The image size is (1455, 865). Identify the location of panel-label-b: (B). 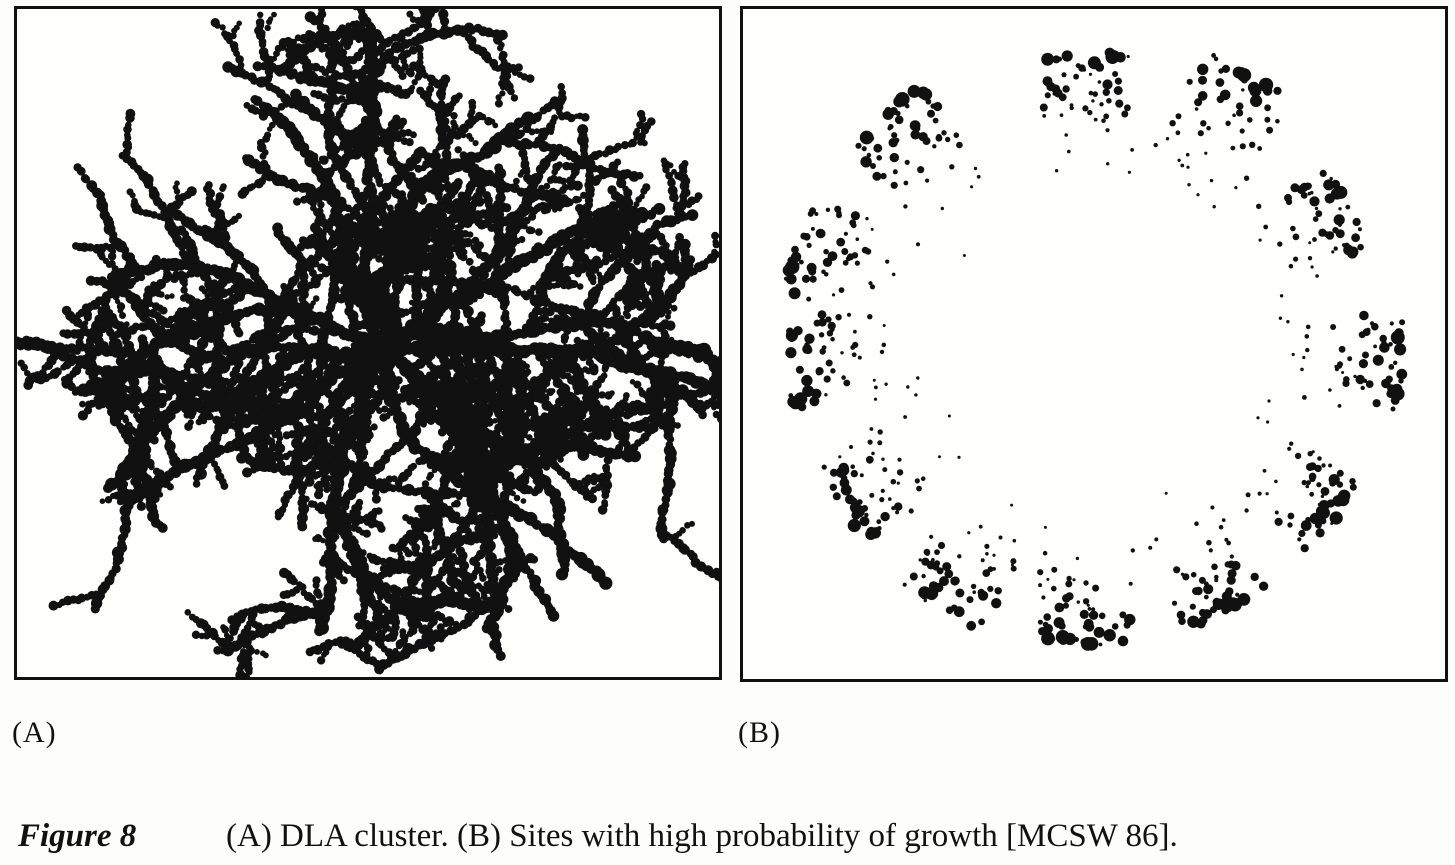
(759, 732).